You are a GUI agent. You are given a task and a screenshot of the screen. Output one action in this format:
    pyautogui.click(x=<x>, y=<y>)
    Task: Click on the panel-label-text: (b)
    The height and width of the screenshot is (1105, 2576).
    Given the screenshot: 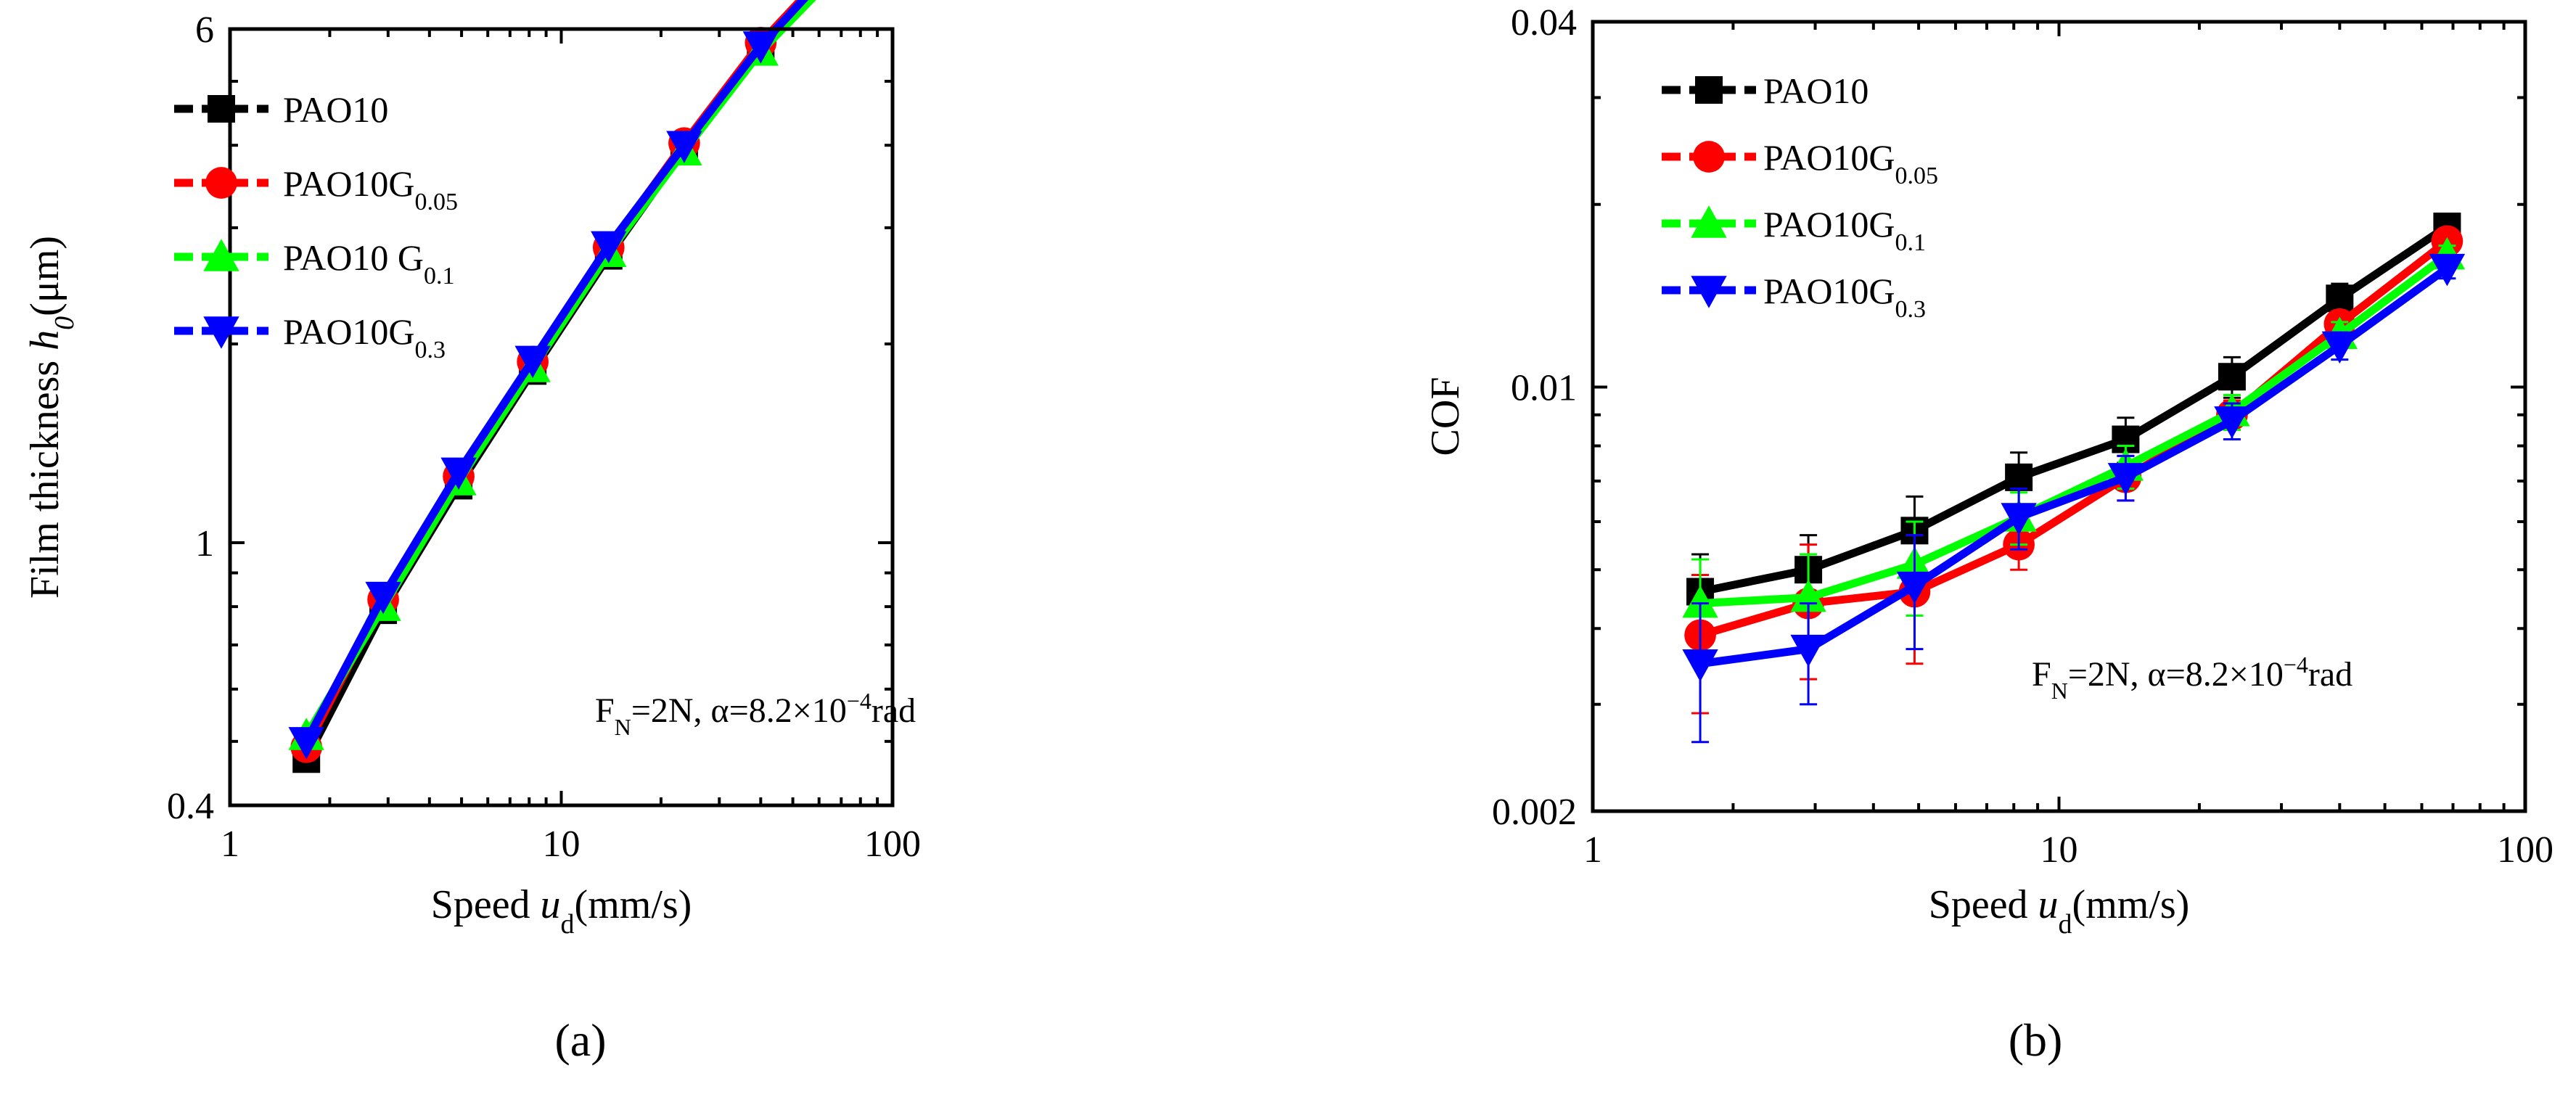 What is the action you would take?
    pyautogui.click(x=2036, y=1040)
    